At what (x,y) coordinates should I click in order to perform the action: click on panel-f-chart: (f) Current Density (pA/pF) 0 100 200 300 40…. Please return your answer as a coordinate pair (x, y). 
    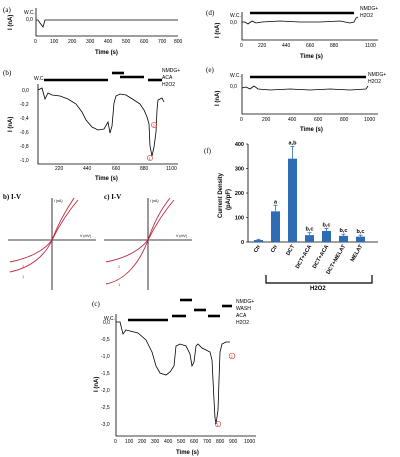
    Looking at the image, I should click on (291, 216).